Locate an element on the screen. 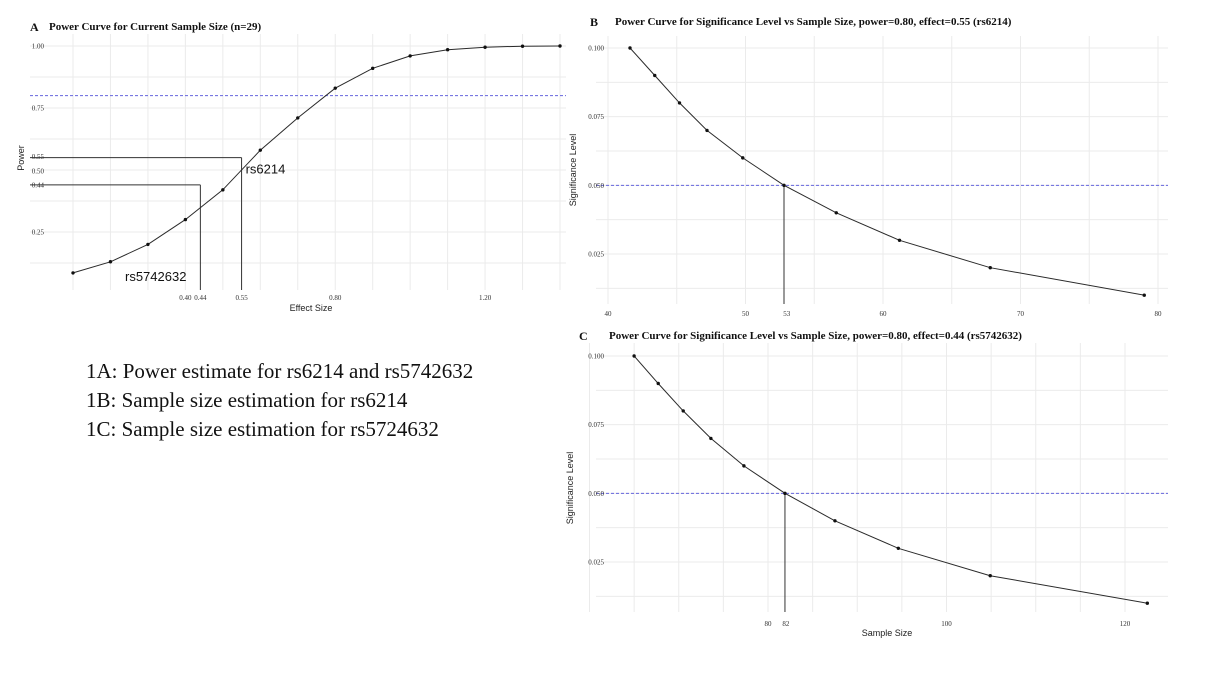  x-tick-label: 0.80 is located at coordinates (335, 298).